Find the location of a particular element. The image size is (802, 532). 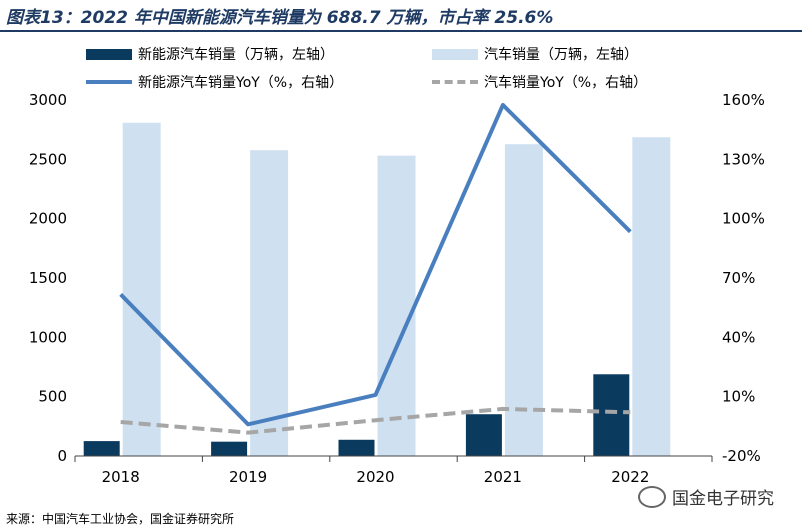

legend-item-auto-yoy: 汽车销量YoY（%，右轴） is located at coordinates (539, 82).